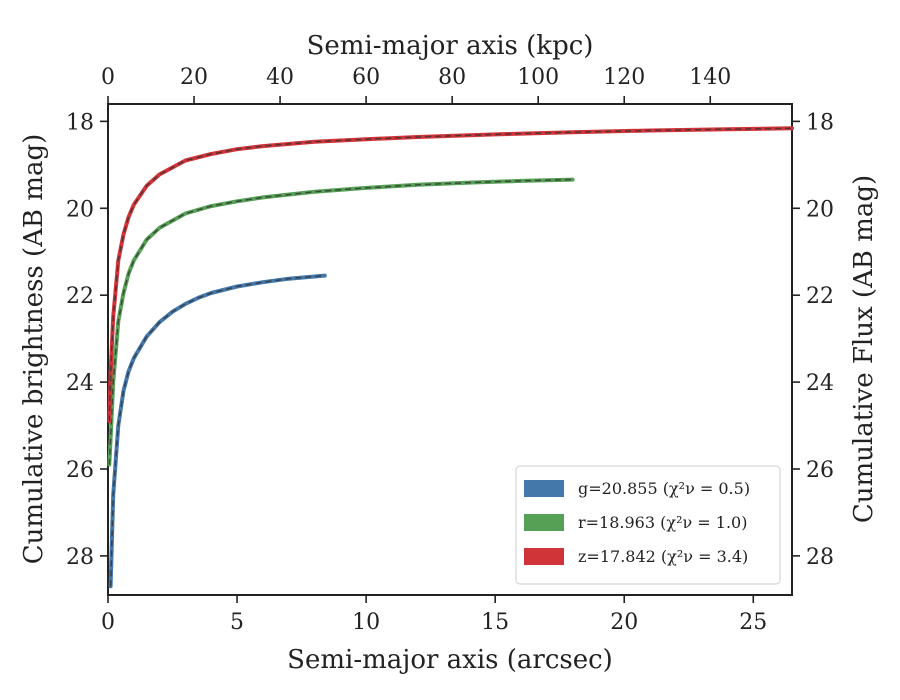 The width and height of the screenshot is (900, 700). Describe the element at coordinates (820, 557) in the screenshot. I see `y-tick-label-right: 28` at that location.